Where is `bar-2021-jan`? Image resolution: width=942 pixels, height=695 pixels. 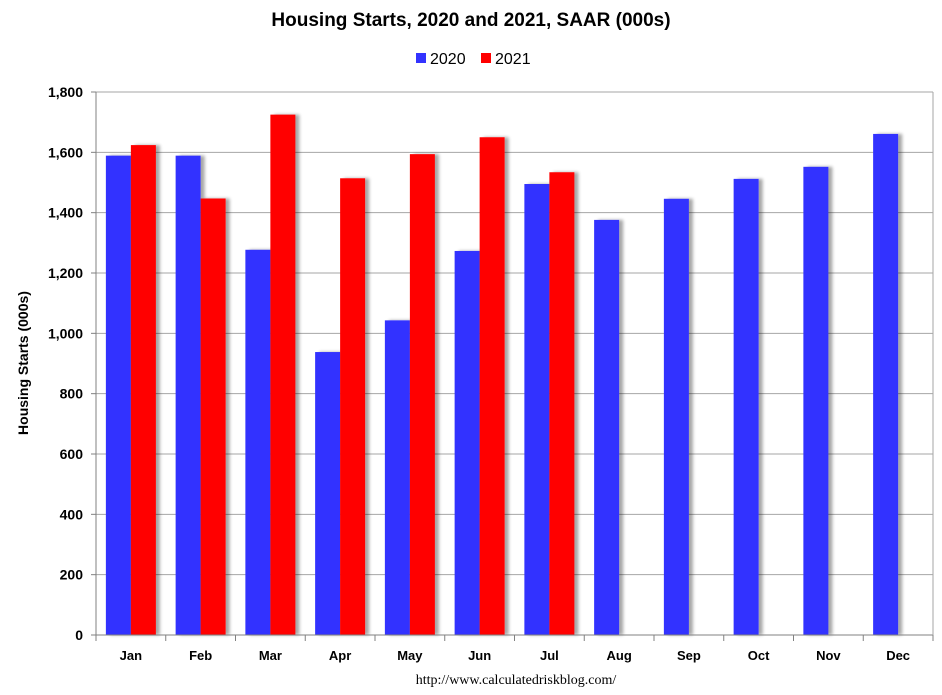
bar-2021-jan is located at coordinates (143, 390).